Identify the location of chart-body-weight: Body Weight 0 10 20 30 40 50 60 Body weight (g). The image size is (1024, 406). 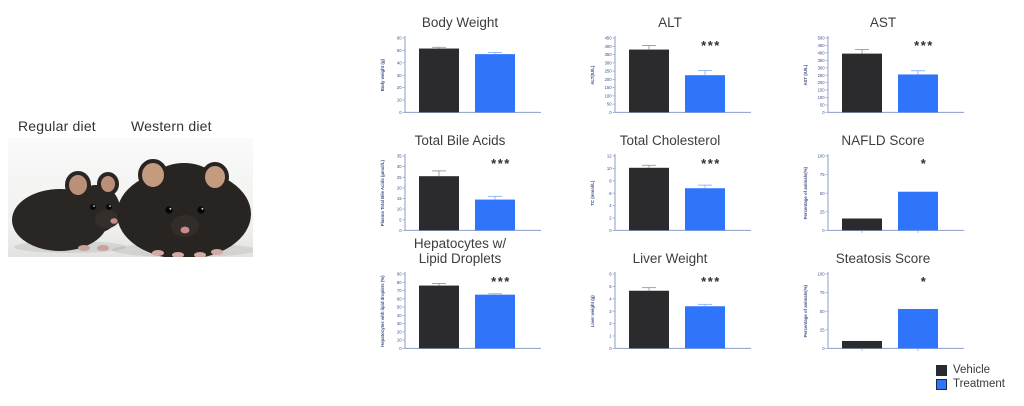
(460, 63).